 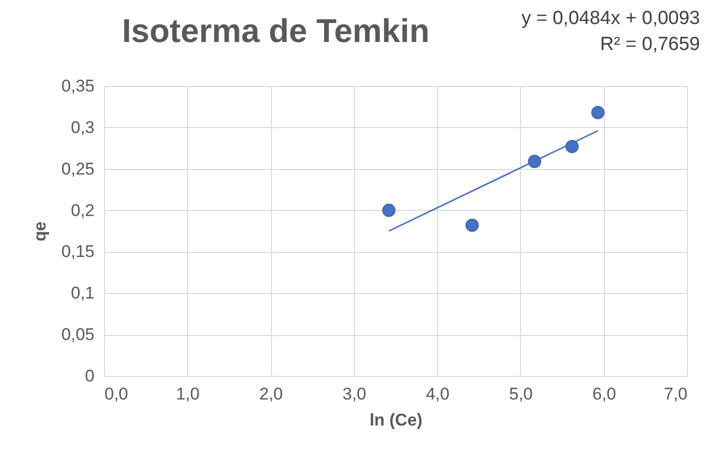 I want to click on y-tick-label: 0,05, so click(x=77, y=334).